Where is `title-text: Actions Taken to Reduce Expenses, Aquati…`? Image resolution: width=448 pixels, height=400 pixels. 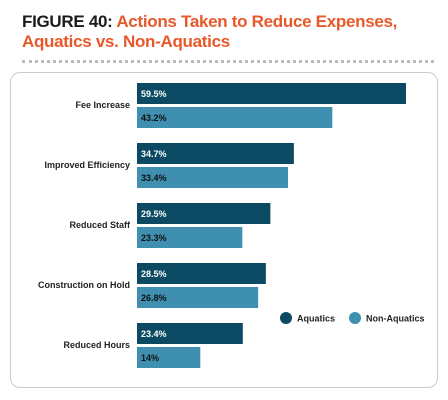 title-text: Actions Taken to Reduce Expenses, Aquati… is located at coordinates (210, 31).